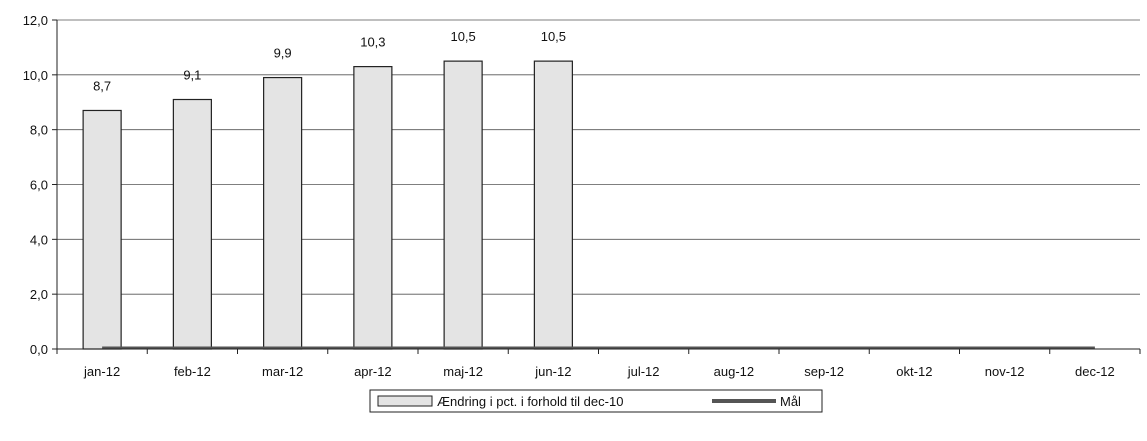 This screenshot has height=441, width=1147. What do you see at coordinates (463, 371) in the screenshot?
I see `x-tick-label: maj-12` at bounding box center [463, 371].